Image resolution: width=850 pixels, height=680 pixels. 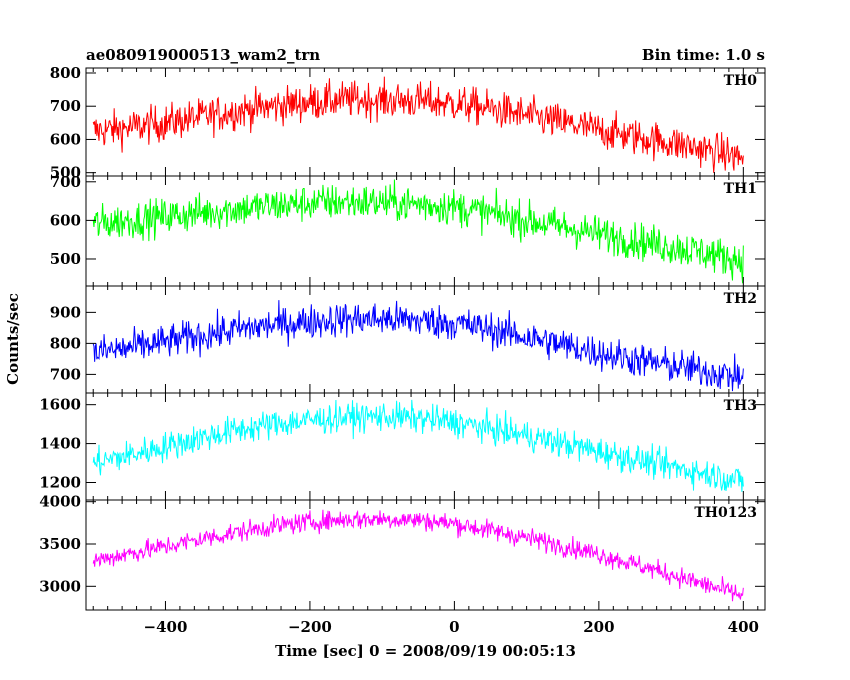 I want to click on y-axis-title: Counts/sec, so click(x=13, y=339).